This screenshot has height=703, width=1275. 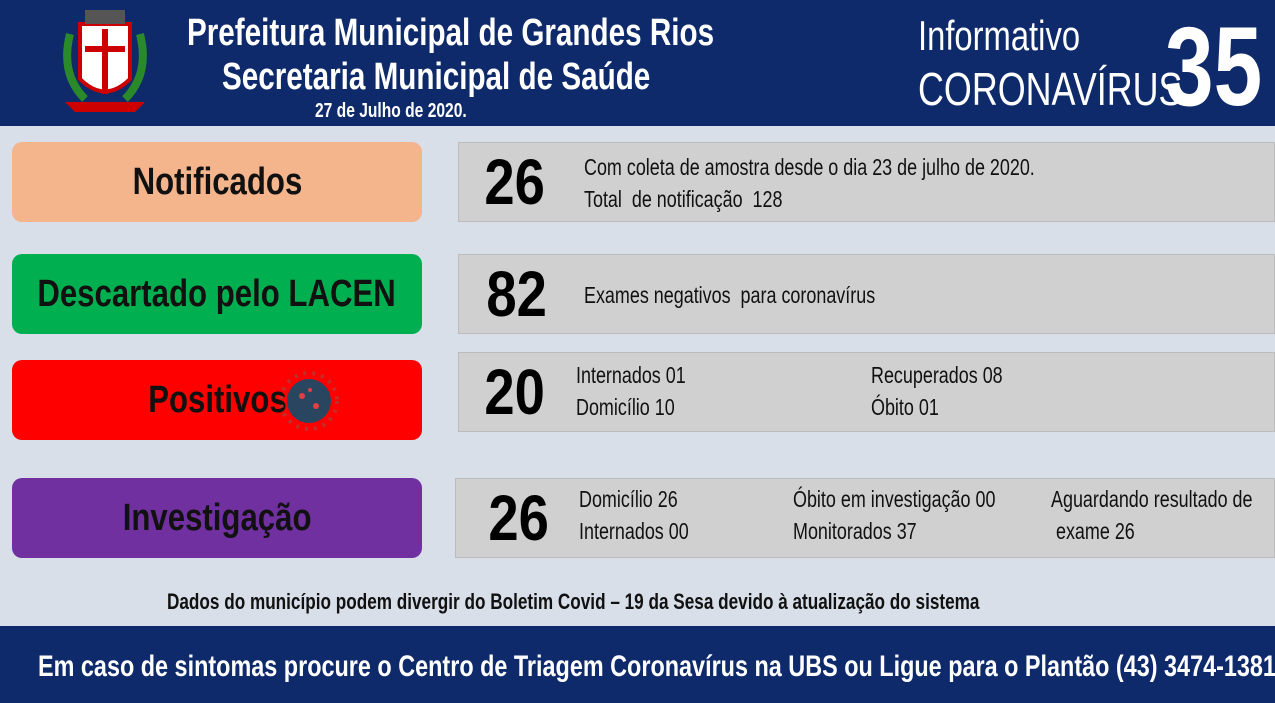 What do you see at coordinates (436, 77) in the screenshot?
I see `title-line2: Secretaria Municipal de Saúde` at bounding box center [436, 77].